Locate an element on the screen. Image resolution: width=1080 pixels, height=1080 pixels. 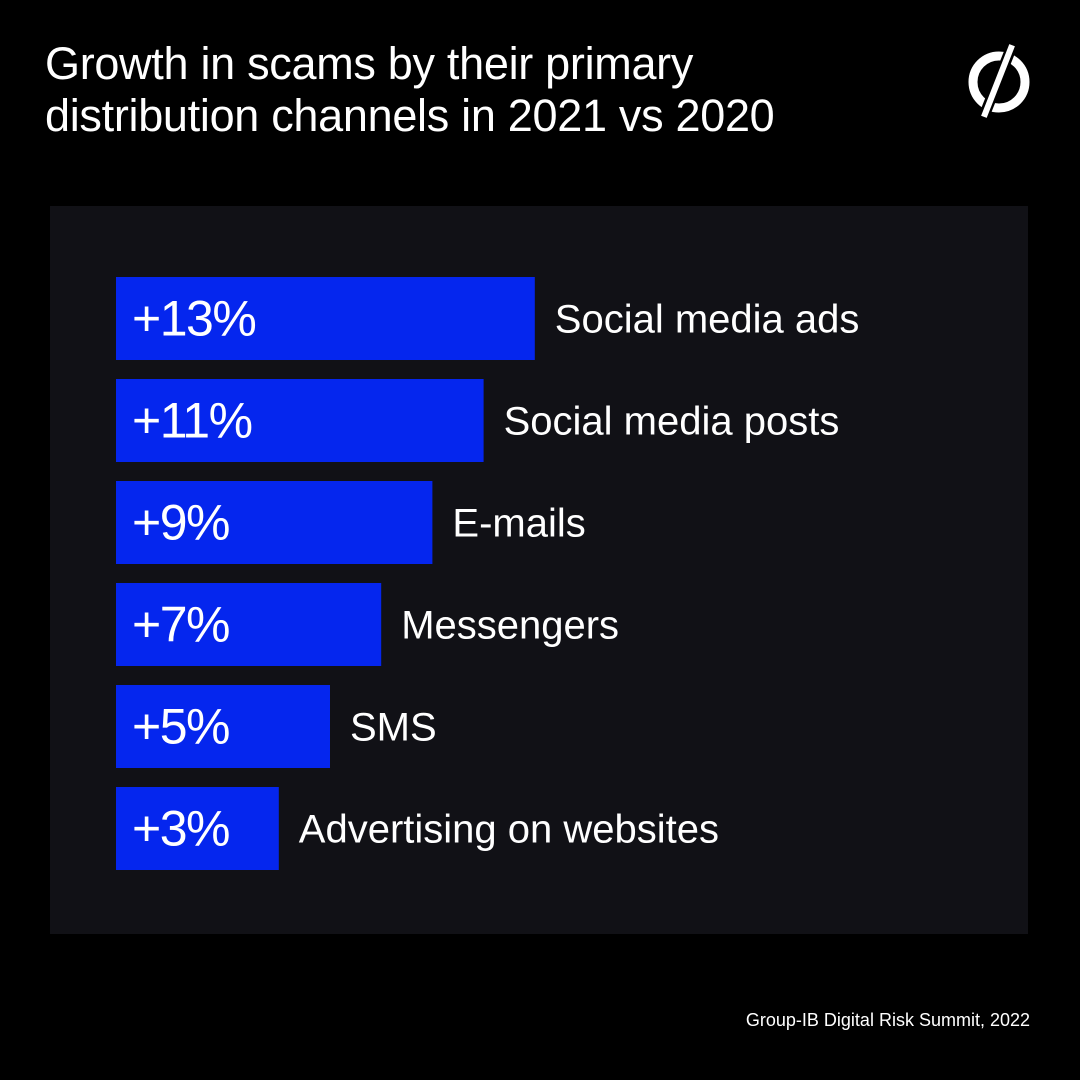
category-label-2: E-mails is located at coordinates (518, 524).